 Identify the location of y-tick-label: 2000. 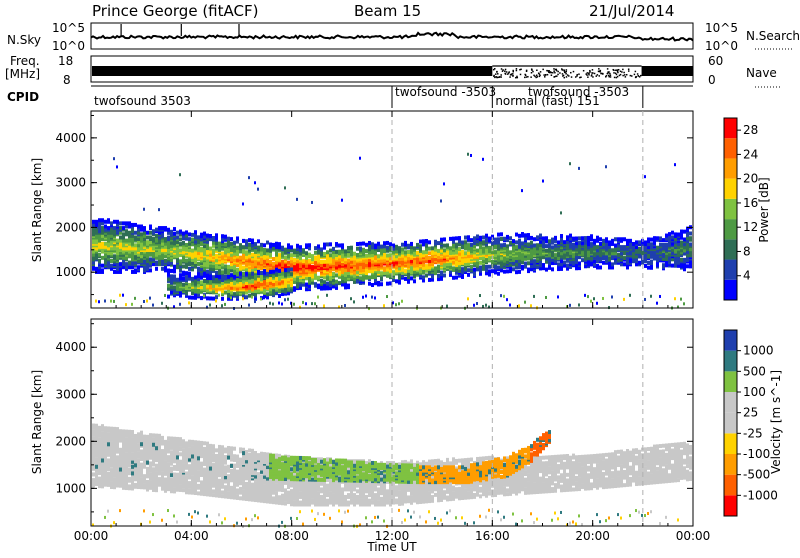
(70, 227).